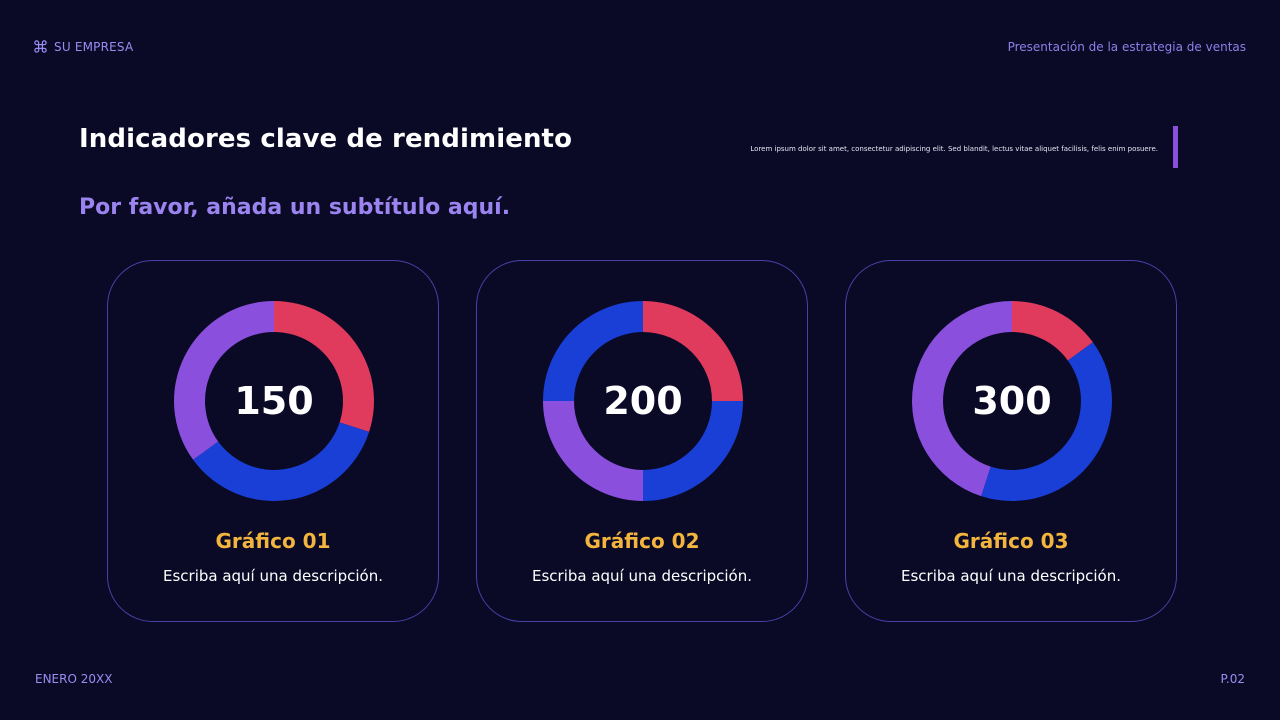  I want to click on brand: SU EMPRESA, so click(83, 46).